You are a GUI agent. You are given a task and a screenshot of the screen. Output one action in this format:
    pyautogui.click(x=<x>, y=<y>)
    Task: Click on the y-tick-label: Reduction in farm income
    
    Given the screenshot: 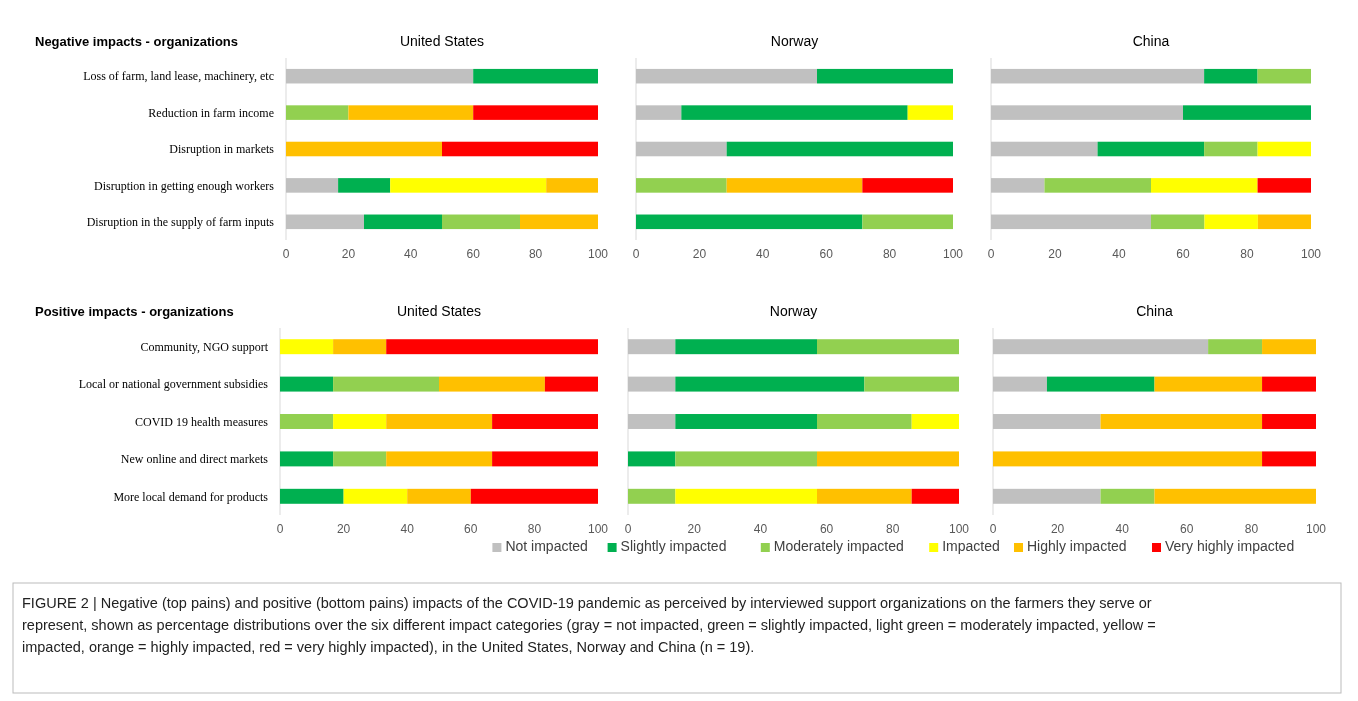 What is the action you would take?
    pyautogui.click(x=211, y=112)
    